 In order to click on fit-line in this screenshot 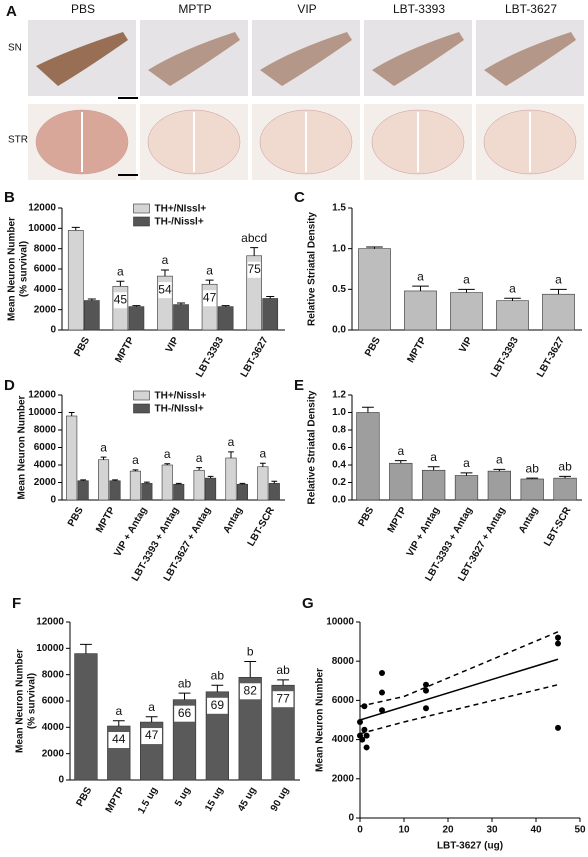, I will do `click(459, 689)`.